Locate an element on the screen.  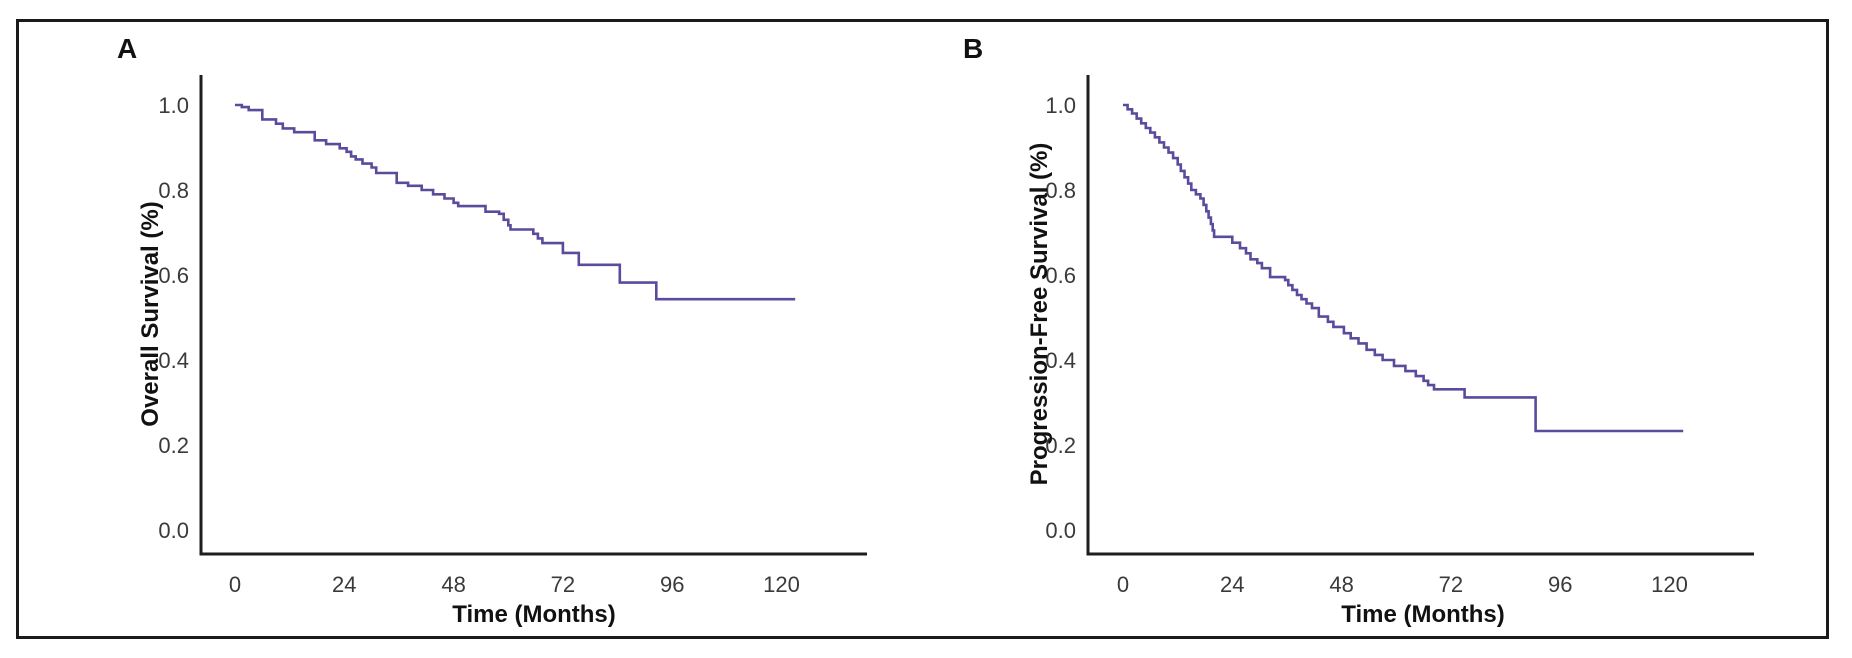
panel-a-x-axis-title: Time (Months) is located at coordinates (534, 614).